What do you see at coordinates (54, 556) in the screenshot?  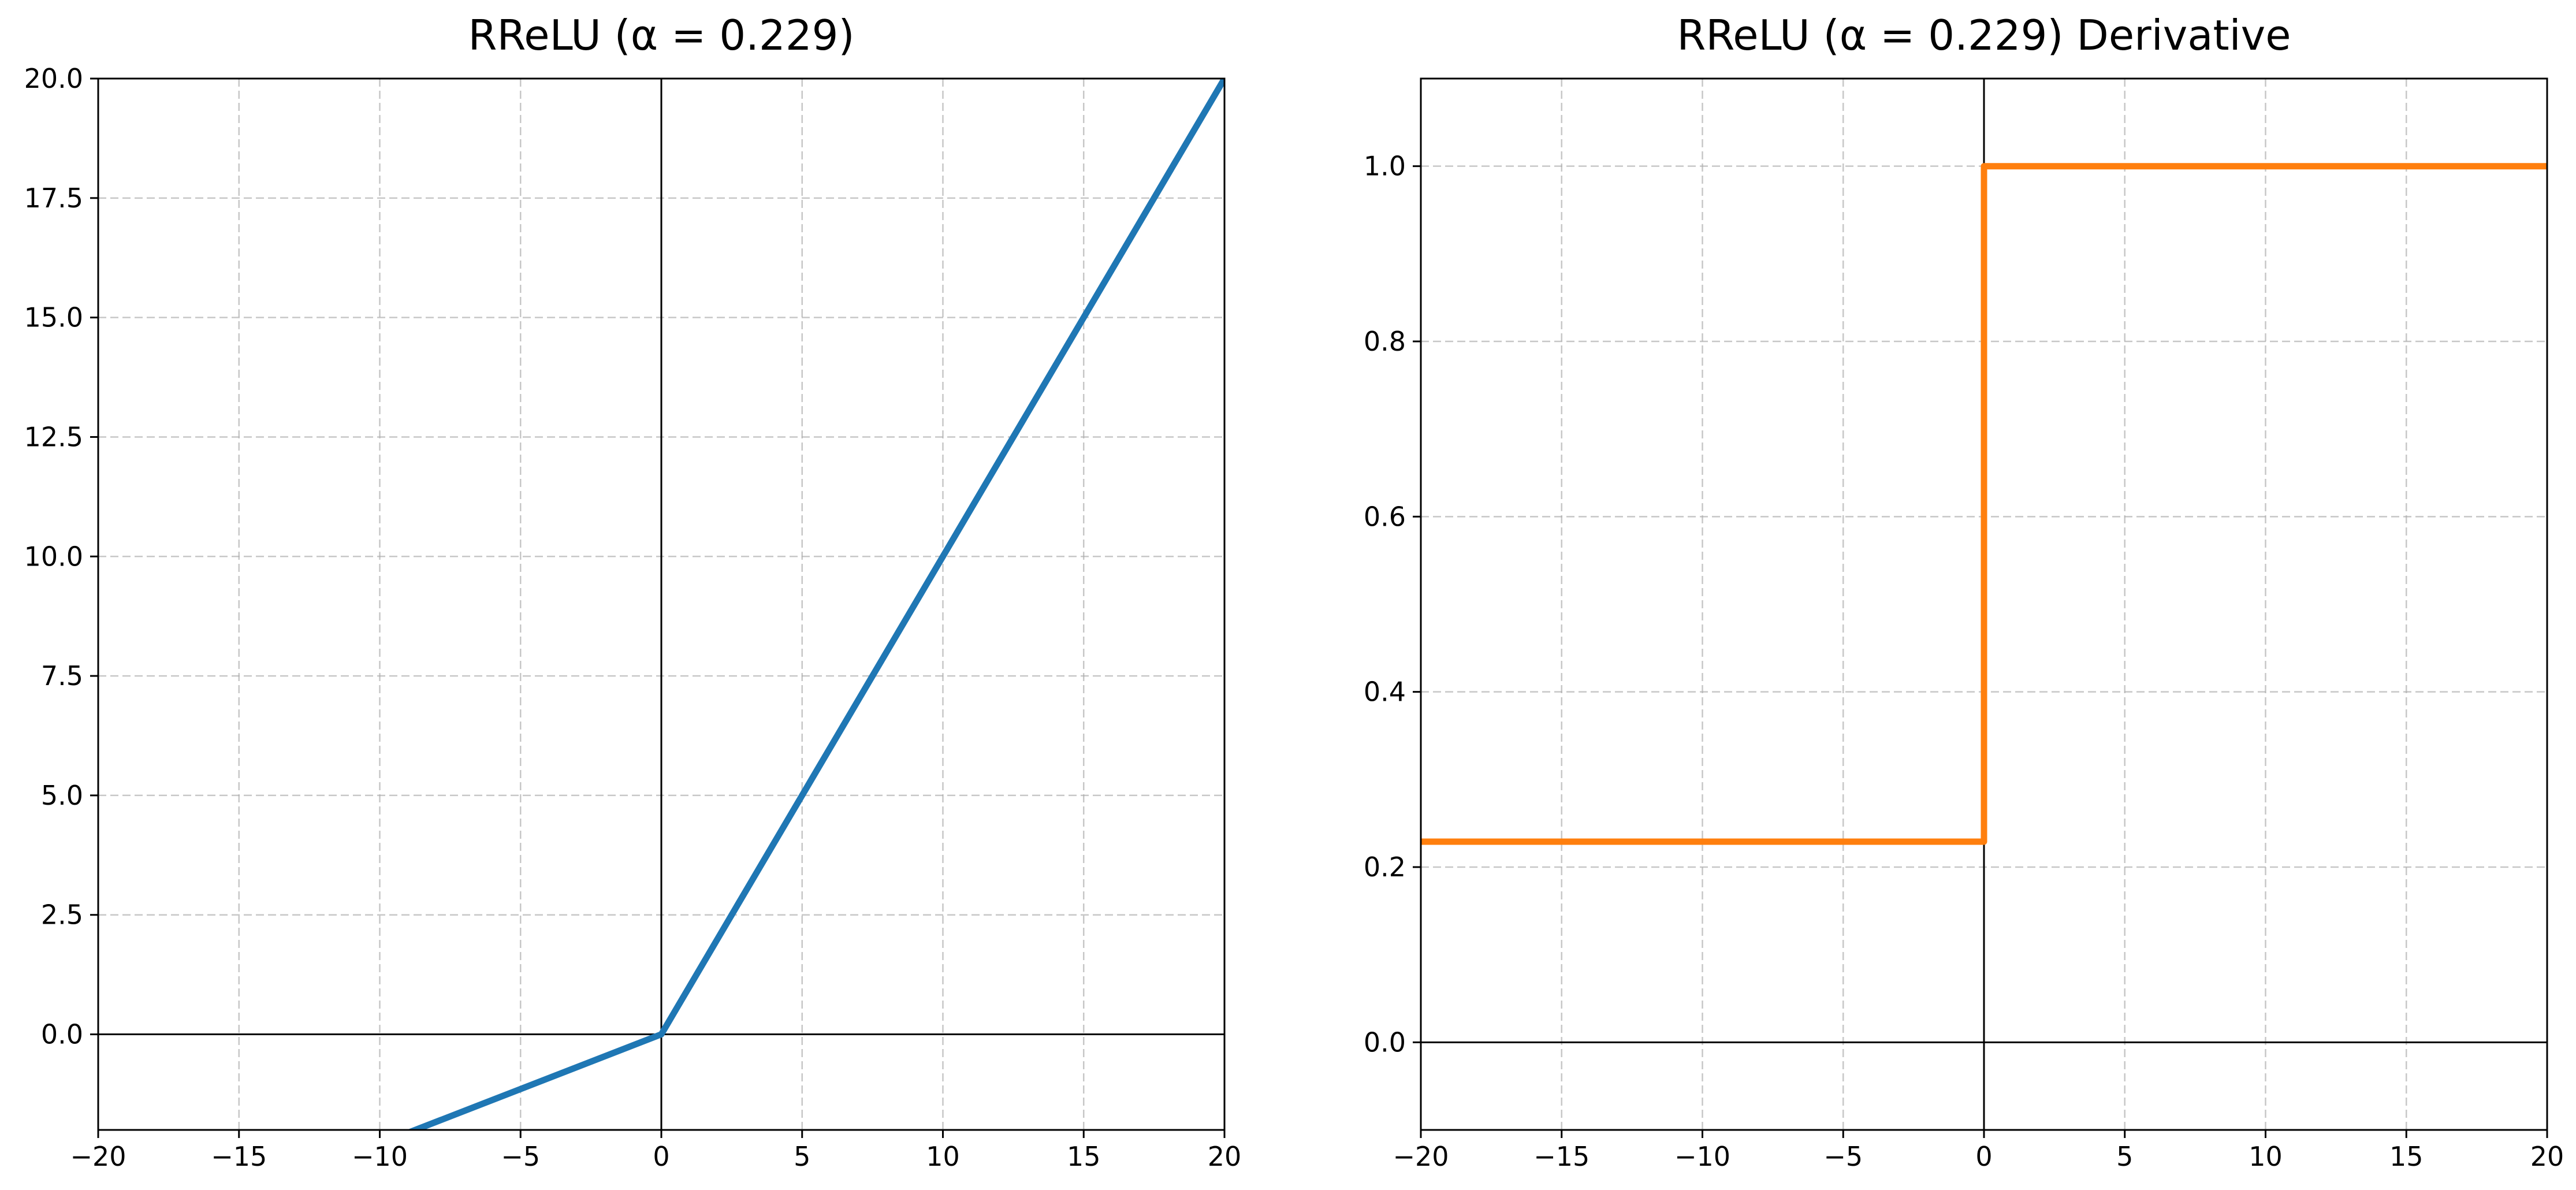 I see `y-tick-label-4: 10.0` at bounding box center [54, 556].